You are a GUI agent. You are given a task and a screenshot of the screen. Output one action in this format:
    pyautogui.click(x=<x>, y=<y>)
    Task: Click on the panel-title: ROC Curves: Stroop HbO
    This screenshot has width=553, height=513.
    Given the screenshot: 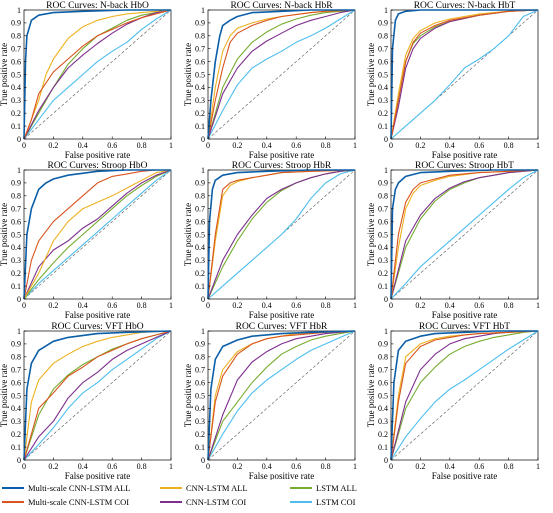 What is the action you would take?
    pyautogui.click(x=97, y=166)
    